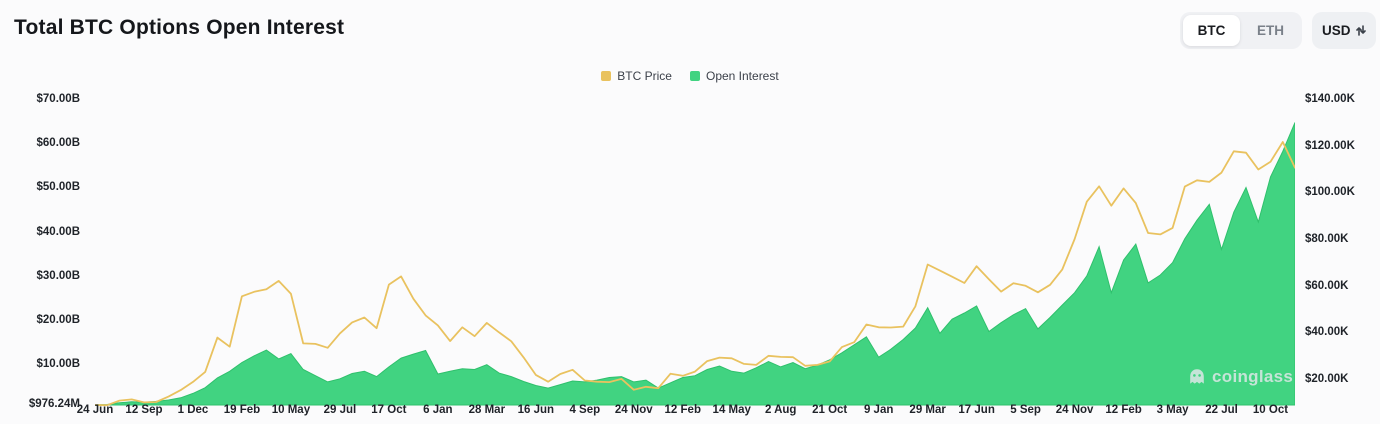 The height and width of the screenshot is (424, 1380). What do you see at coordinates (1327, 379) in the screenshot?
I see `right-axis-tick: $20.00K` at bounding box center [1327, 379].